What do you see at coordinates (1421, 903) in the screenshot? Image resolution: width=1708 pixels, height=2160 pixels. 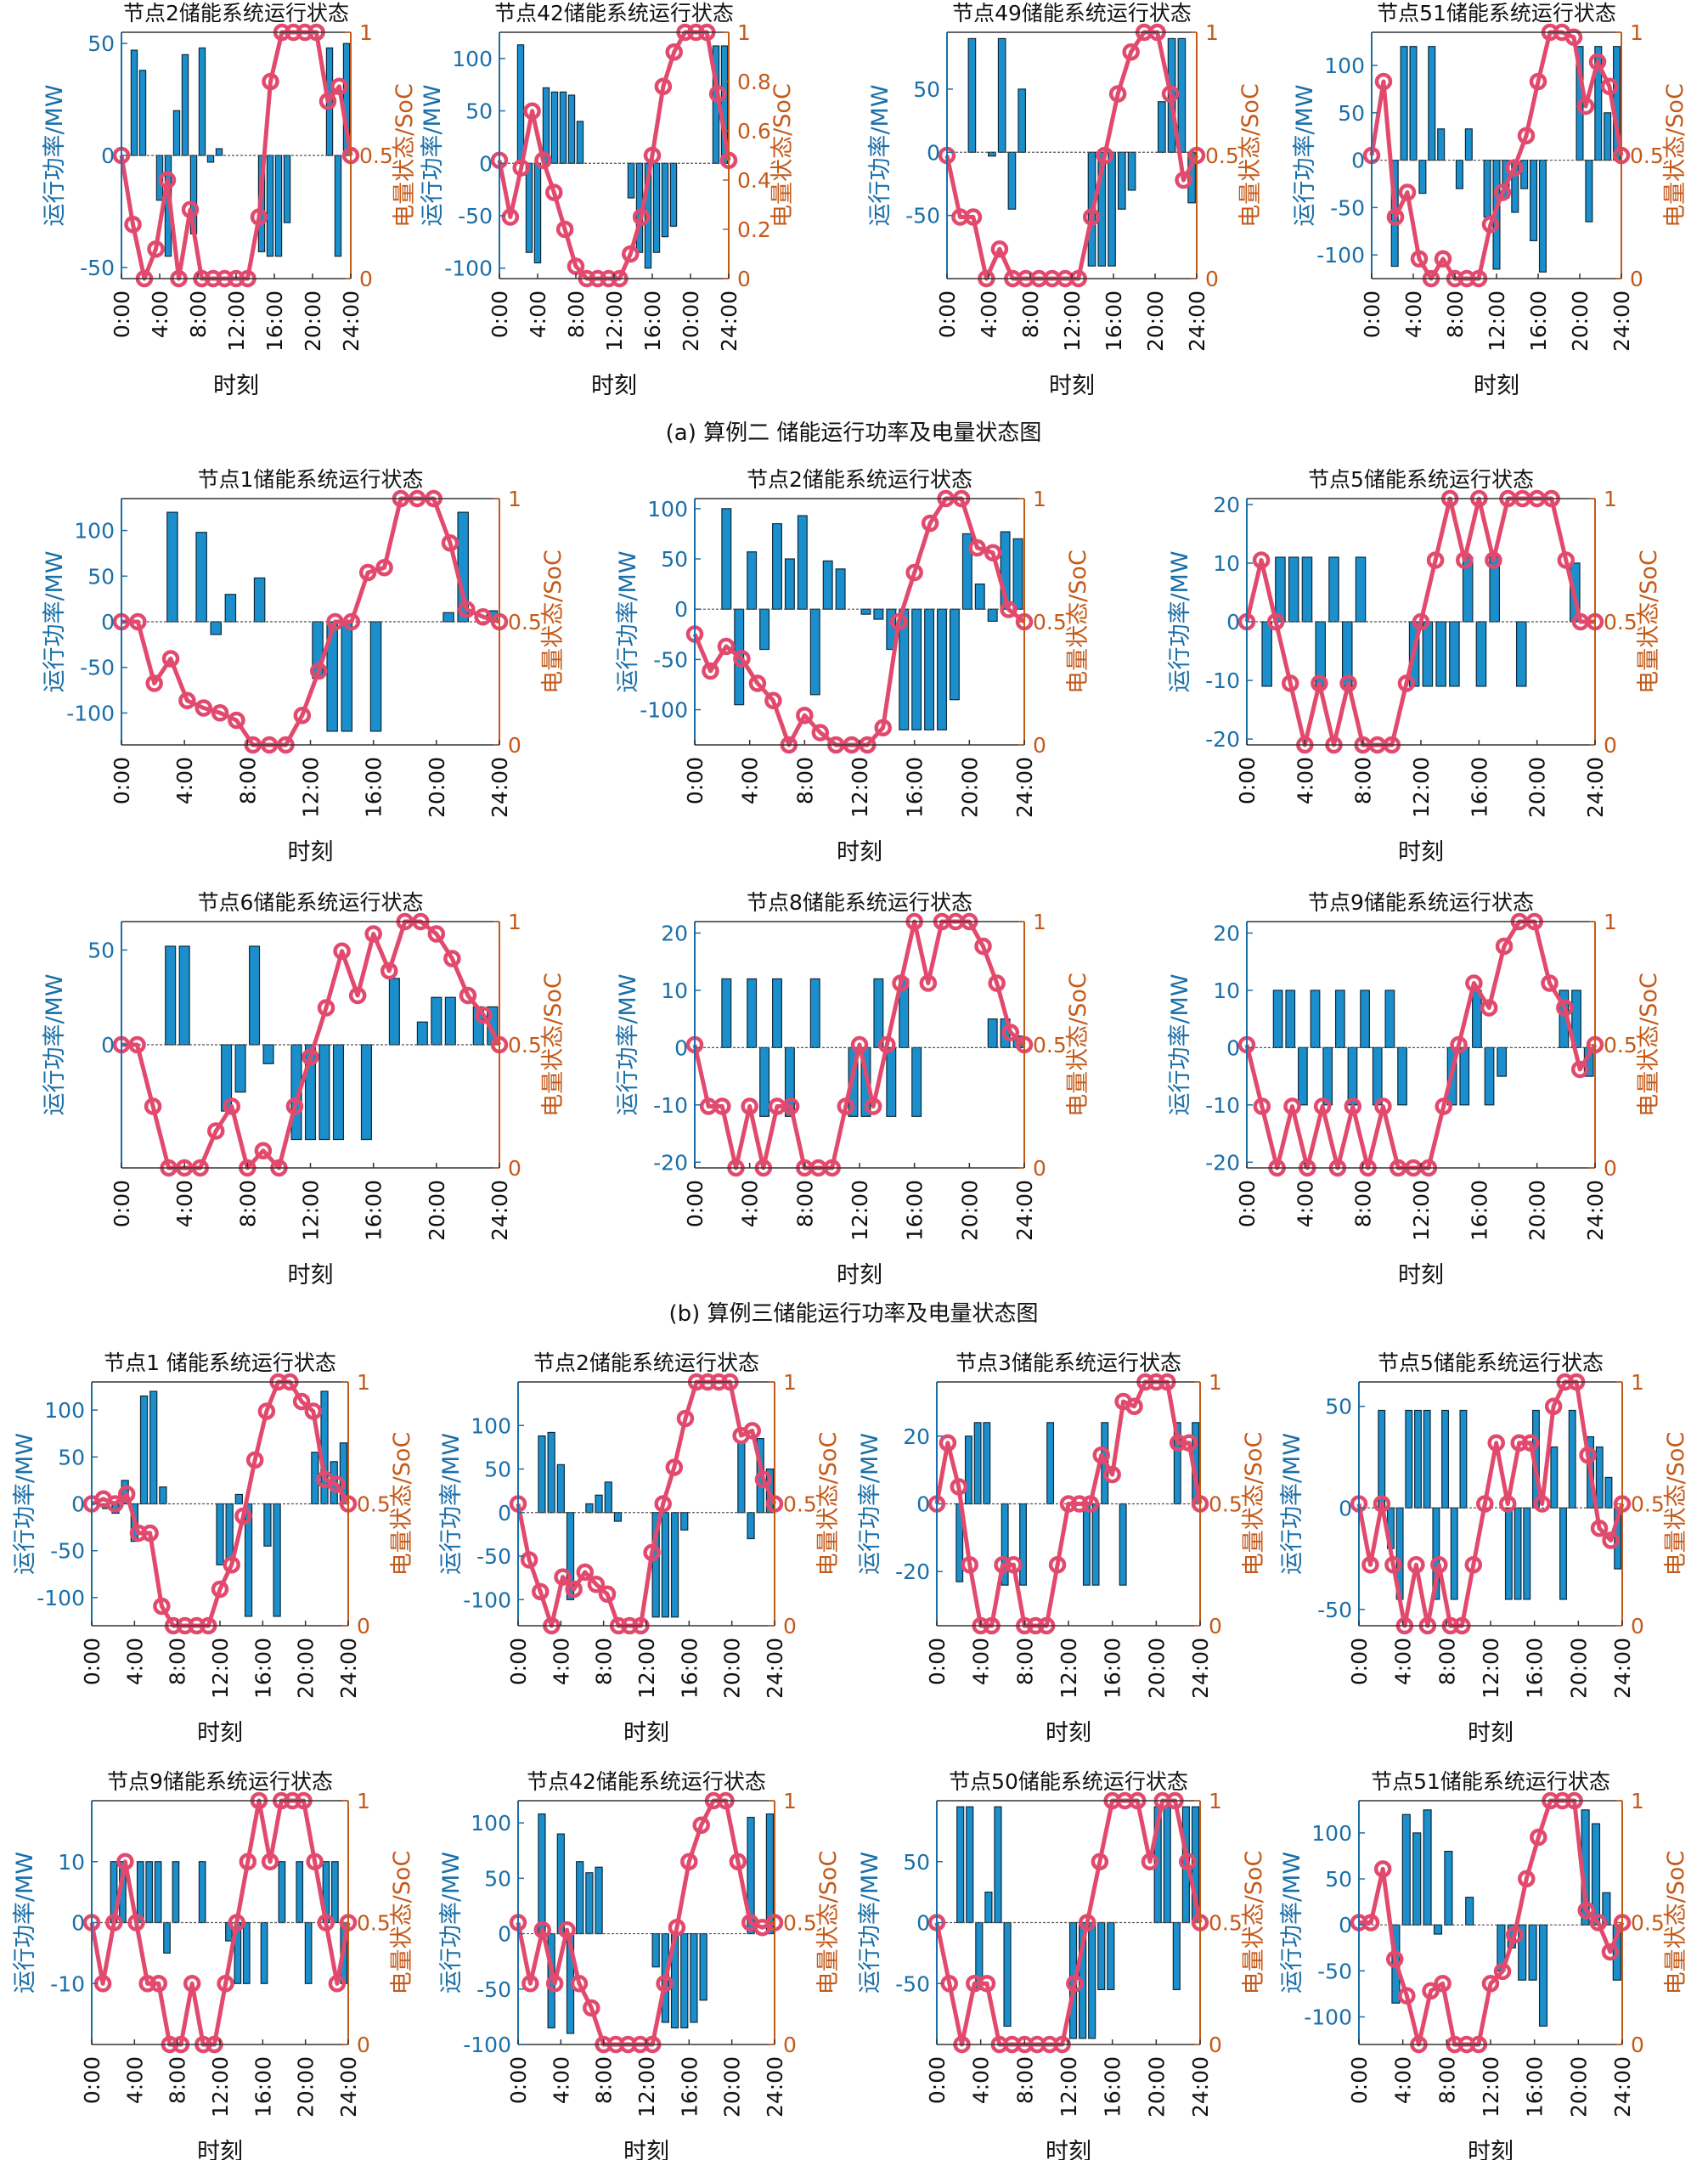 I see `chart-title: 节点9储能系统运行状态` at bounding box center [1421, 903].